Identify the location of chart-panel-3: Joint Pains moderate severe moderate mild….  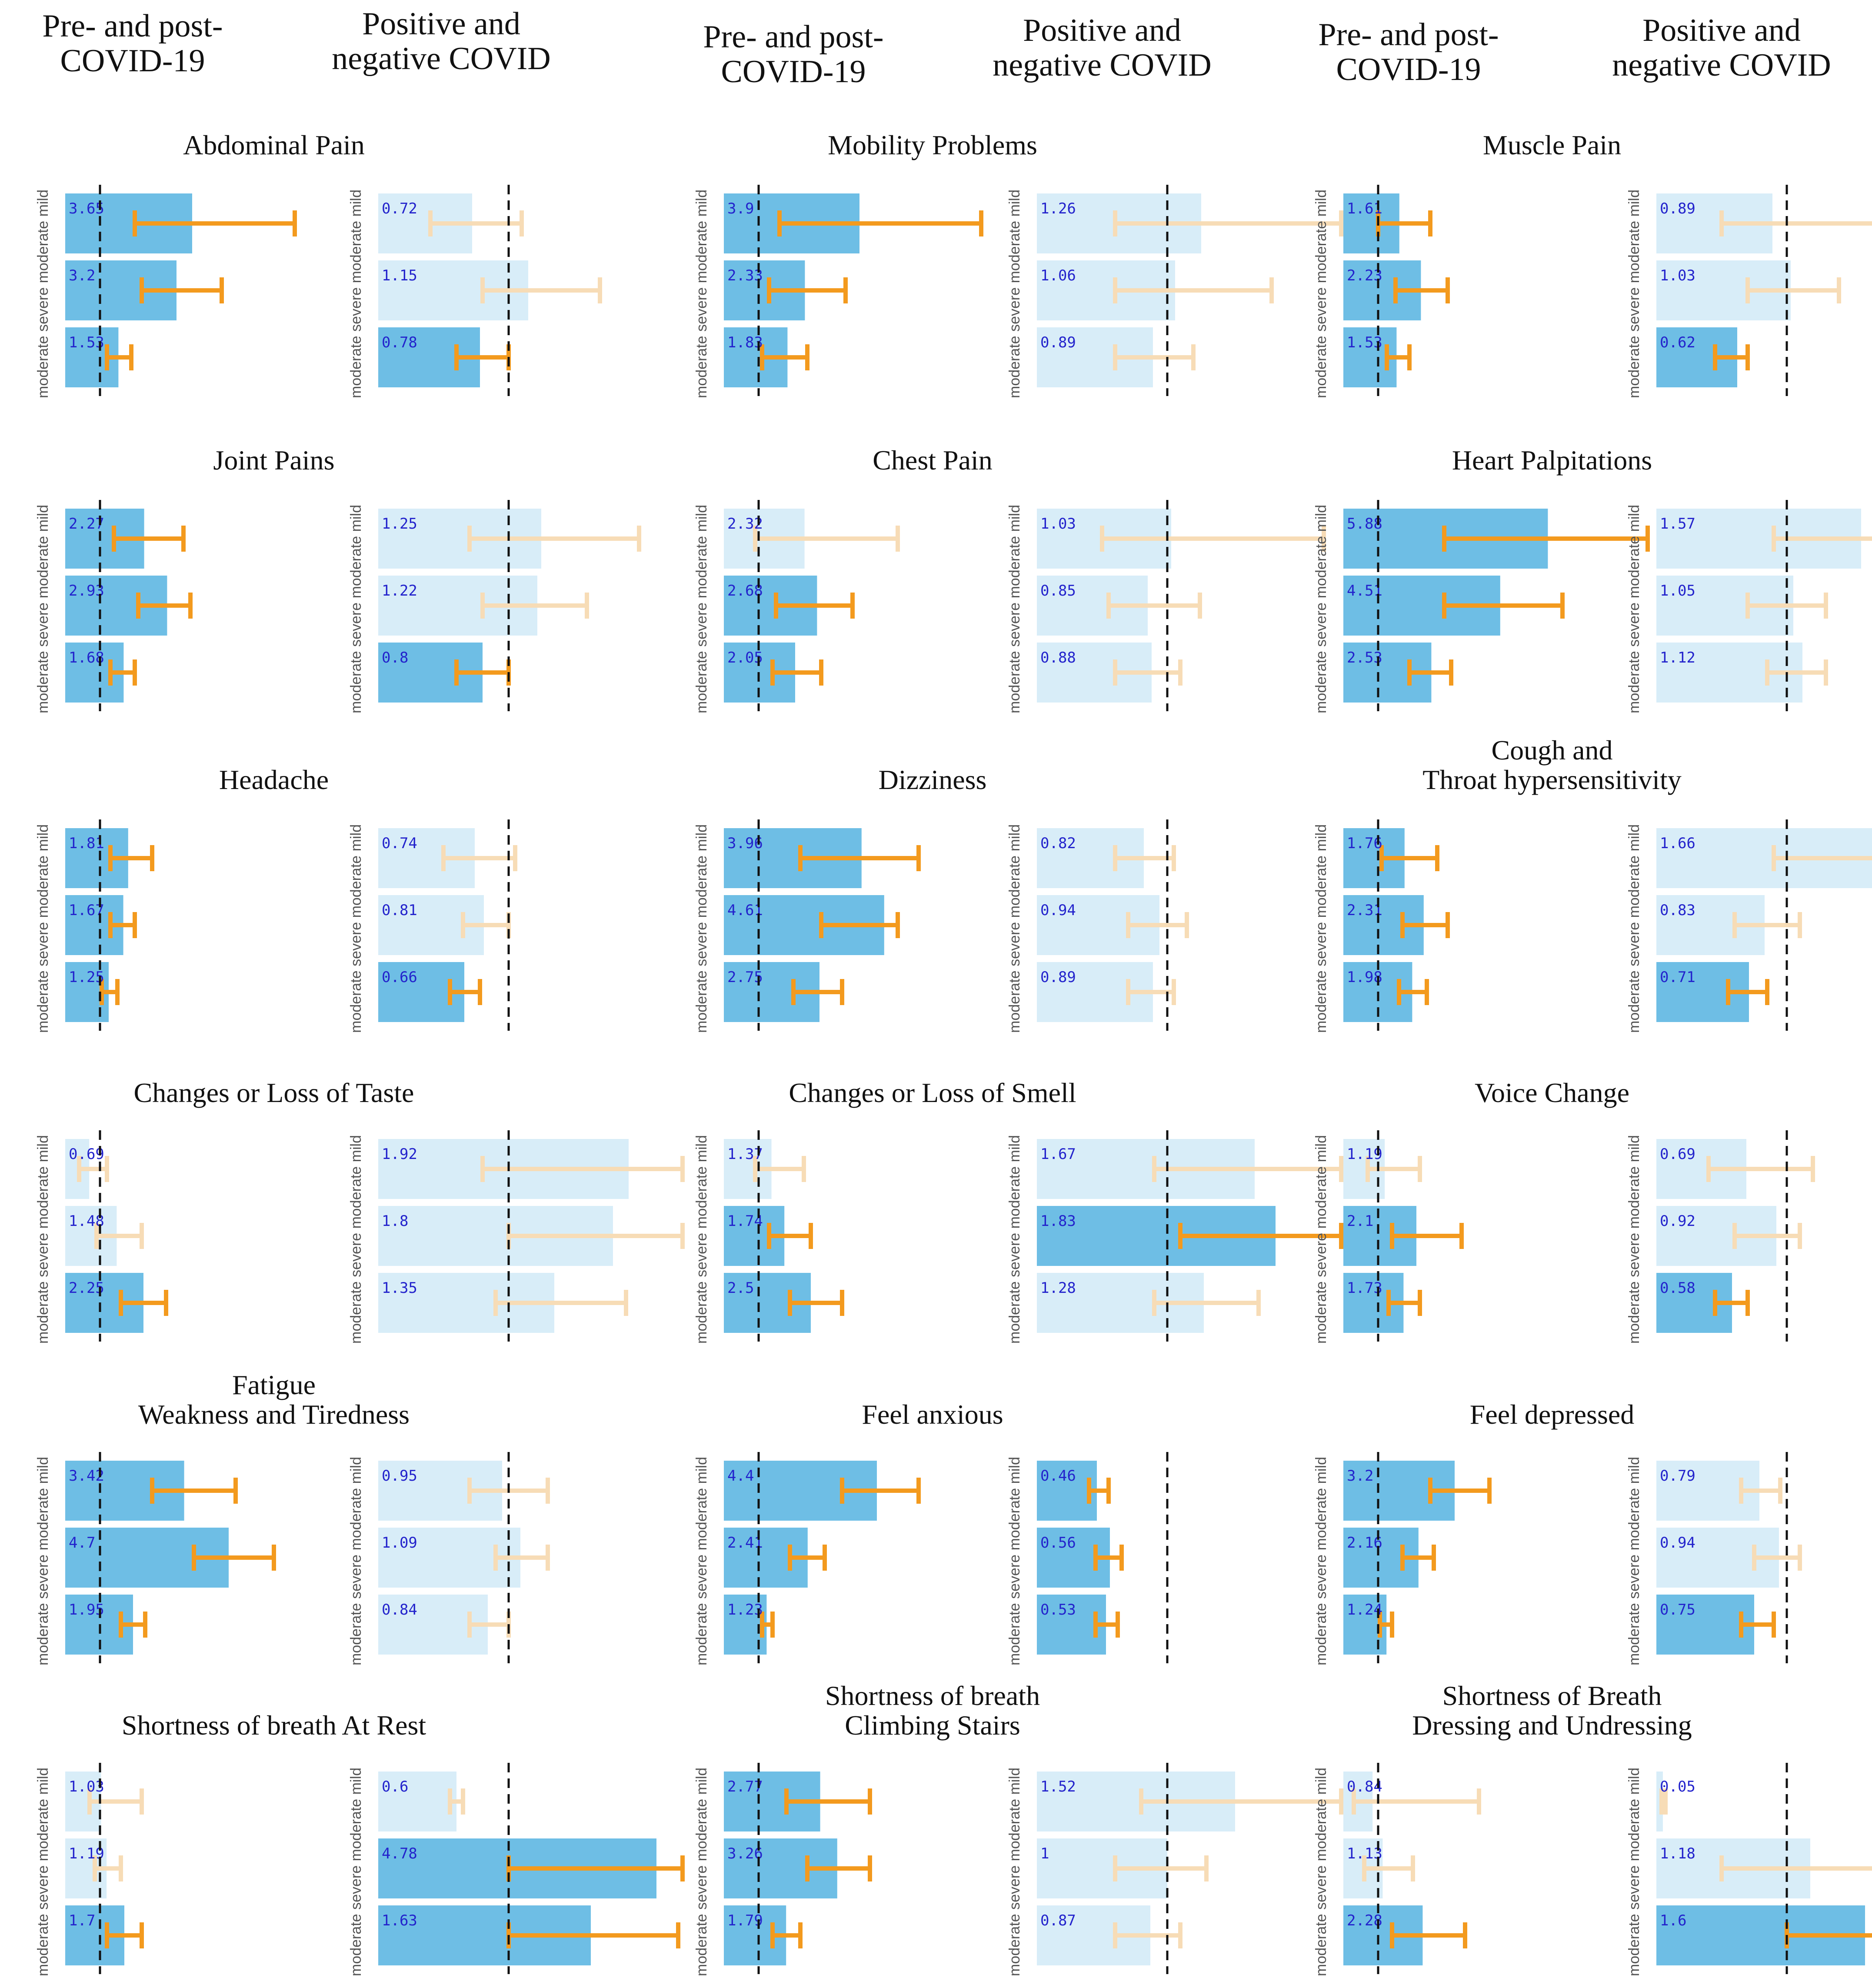
(338, 579).